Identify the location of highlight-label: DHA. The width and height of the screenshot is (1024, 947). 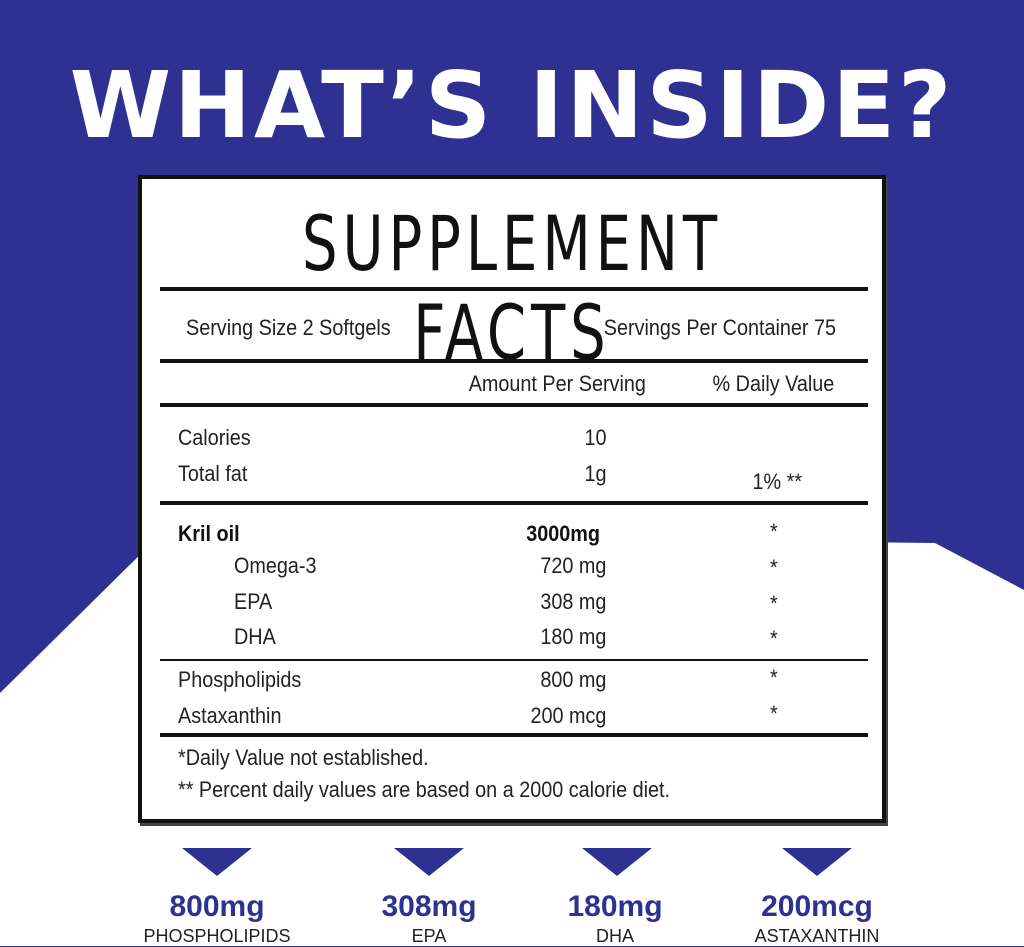
(614, 936).